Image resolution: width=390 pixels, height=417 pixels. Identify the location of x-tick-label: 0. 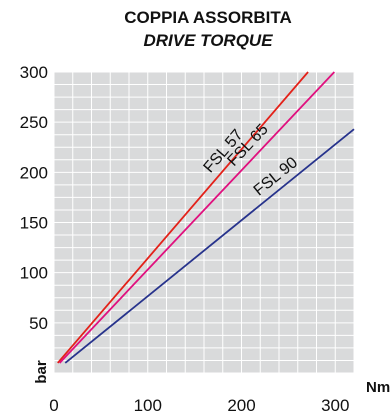
(53, 405).